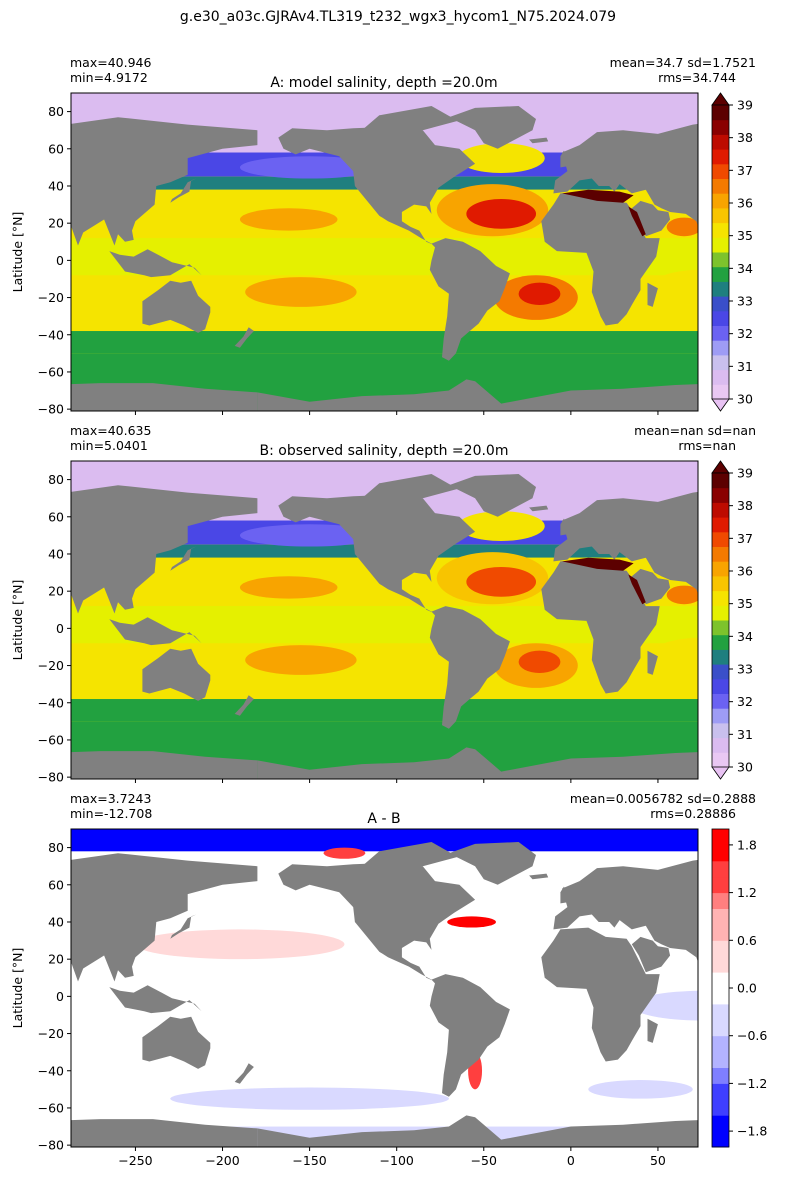 The image size is (789, 1183). I want to click on land-canadian-arctic, so click(409, 118).